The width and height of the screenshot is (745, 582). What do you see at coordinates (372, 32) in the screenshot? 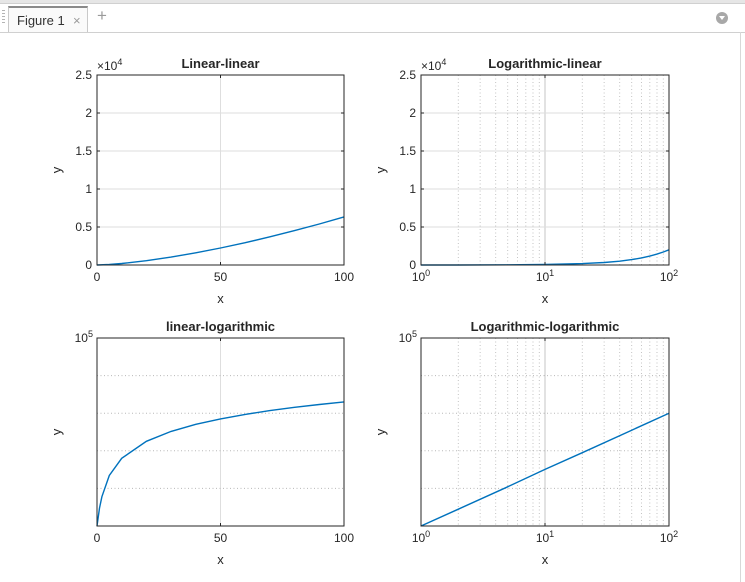
I see `tab-divider` at bounding box center [372, 32].